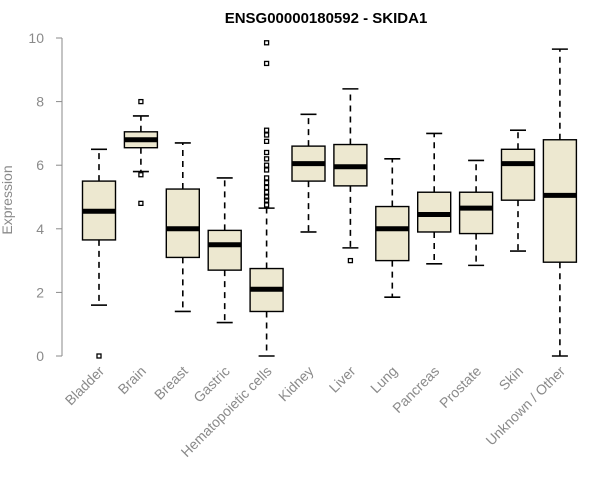 The width and height of the screenshot is (600, 500). Describe the element at coordinates (511, 378) in the screenshot. I see `x-tick-label: Skin` at that location.